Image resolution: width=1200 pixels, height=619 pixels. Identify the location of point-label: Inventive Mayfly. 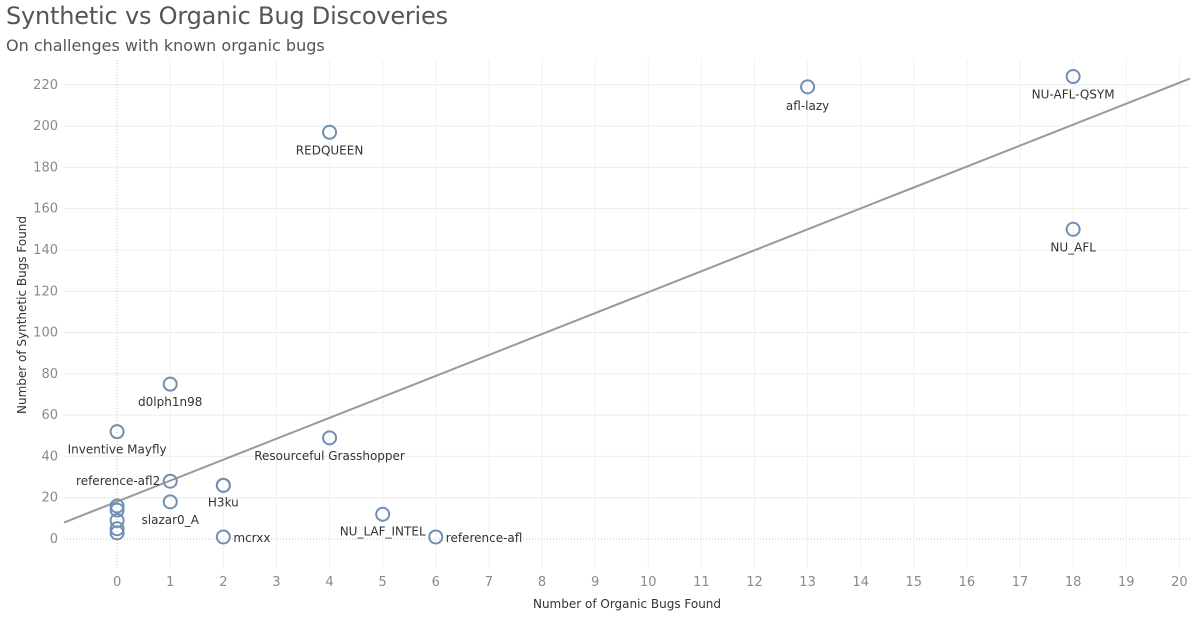
(117, 450).